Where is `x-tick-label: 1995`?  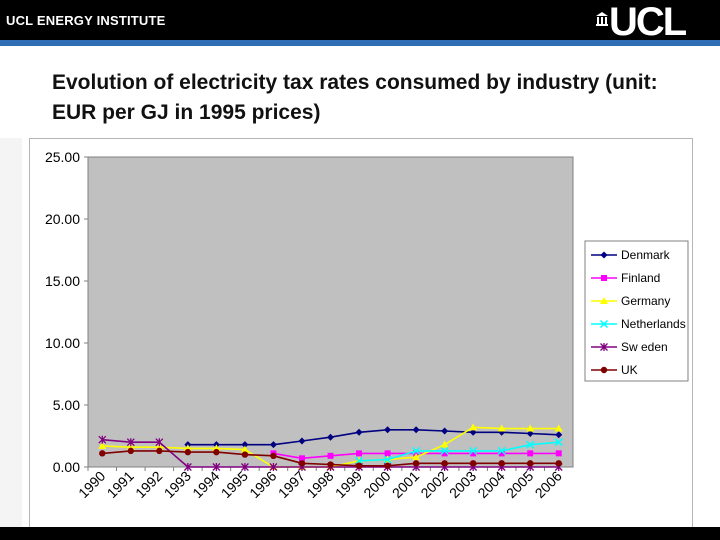
x-tick-label: 1995 is located at coordinates (234, 484).